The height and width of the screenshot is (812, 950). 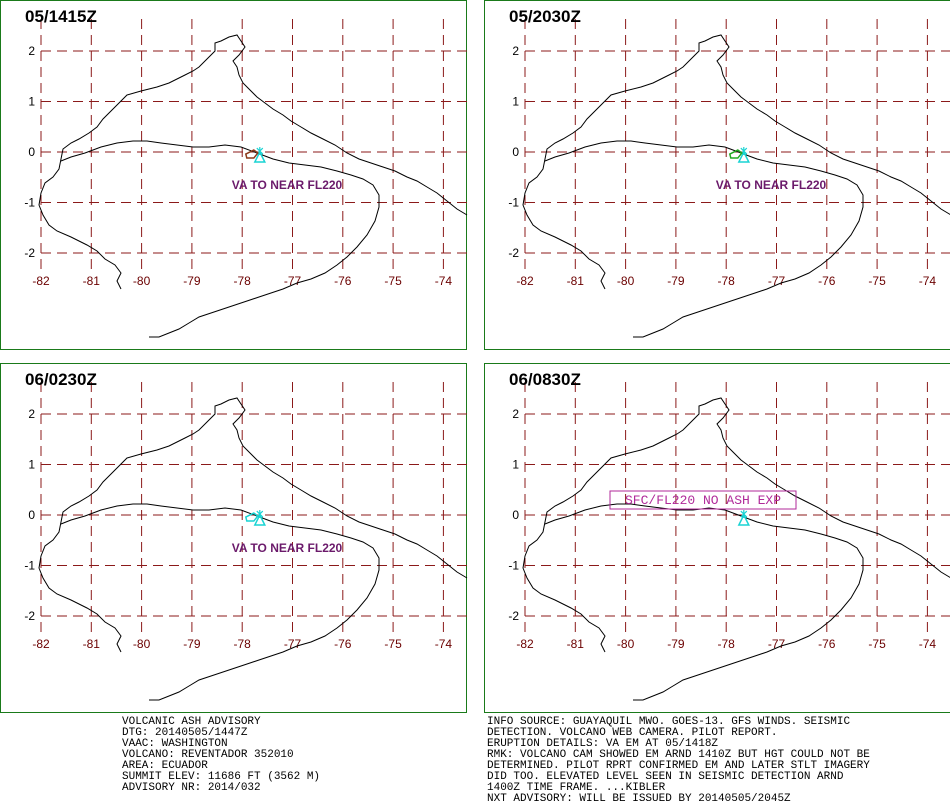 I want to click on forecast-label: SFC/FL220 NO ASH EXP, so click(x=703, y=500).